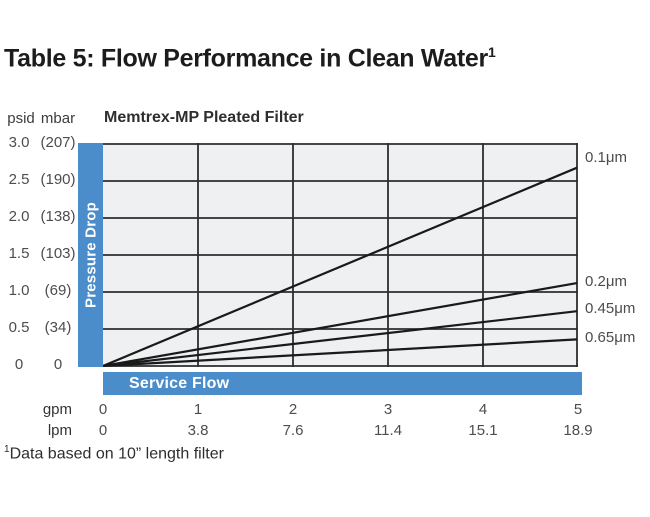  Describe the element at coordinates (179, 383) in the screenshot. I see `x-axis-title: Service Flow` at that location.